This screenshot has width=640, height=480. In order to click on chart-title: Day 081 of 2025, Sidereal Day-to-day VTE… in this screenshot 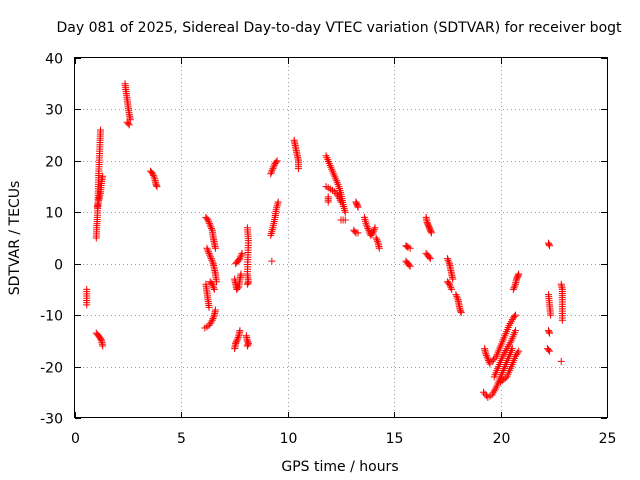, I will do `click(339, 28)`.